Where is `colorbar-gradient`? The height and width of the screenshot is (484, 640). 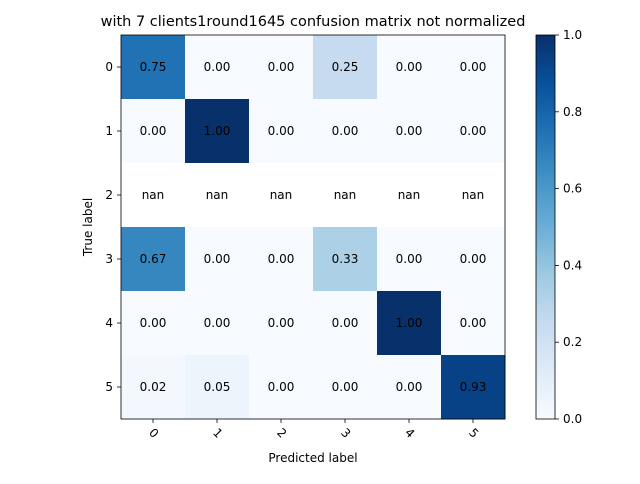
colorbar-gradient is located at coordinates (545, 227).